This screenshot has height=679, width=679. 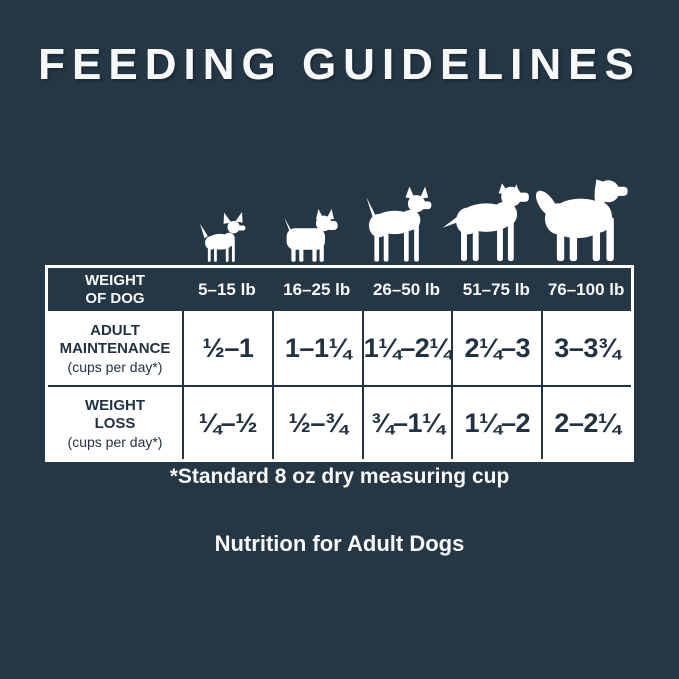 I want to click on value-cell: ¾–1¼, so click(x=406, y=422).